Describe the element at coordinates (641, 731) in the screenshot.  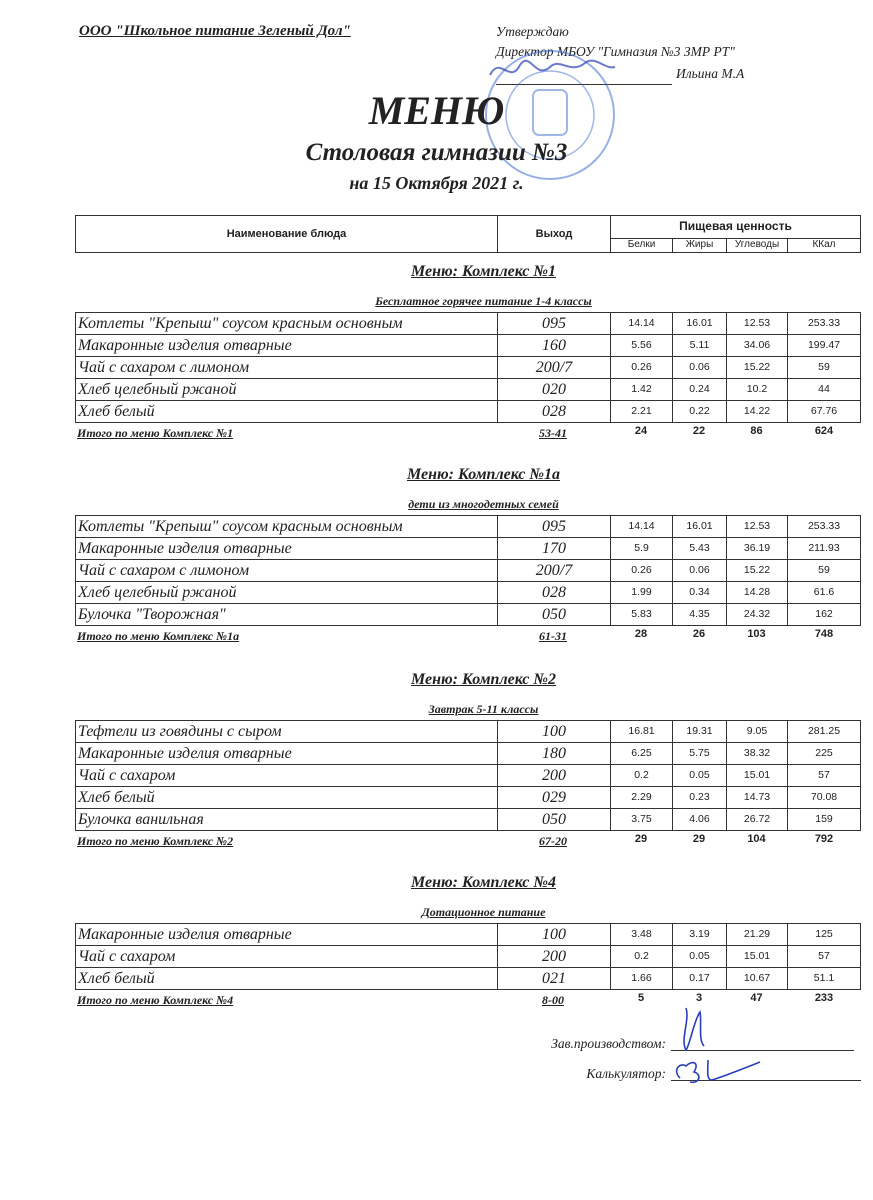
I see `dish-protein: 16.81` at that location.